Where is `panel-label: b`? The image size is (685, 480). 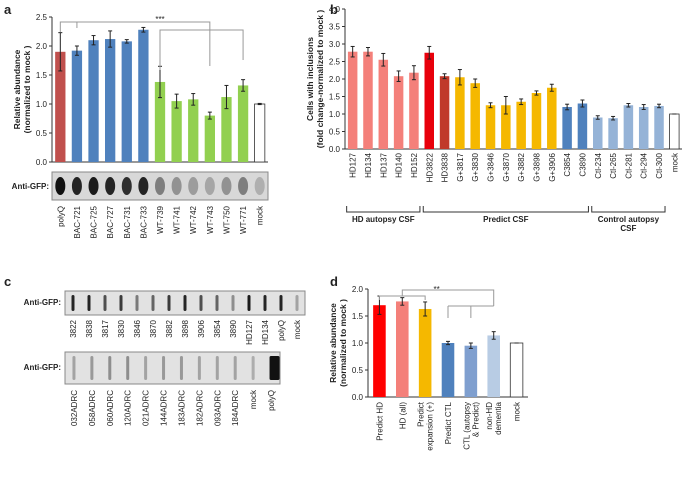 panel-label: b is located at coordinates (334, 9).